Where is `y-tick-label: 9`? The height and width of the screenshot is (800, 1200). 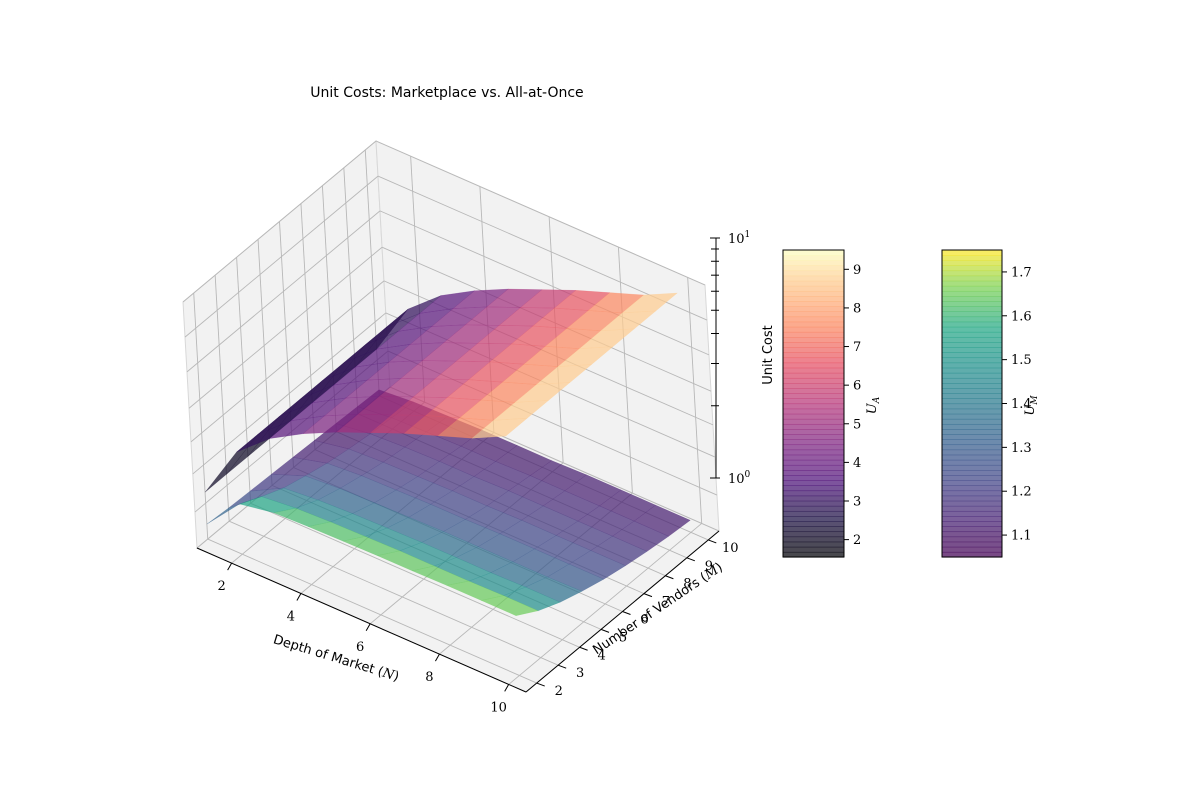 y-tick-label: 9 is located at coordinates (709, 566).